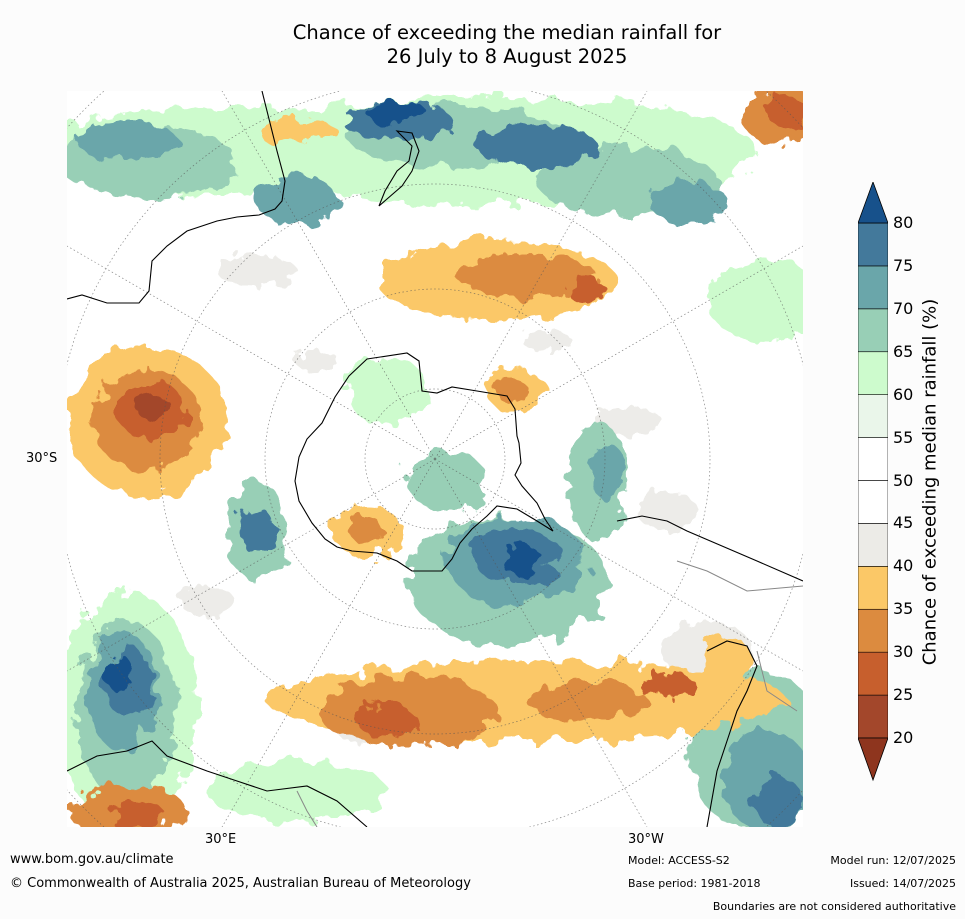 Image resolution: width=965 pixels, height=919 pixels. Describe the element at coordinates (646, 839) in the screenshot. I see `longitude-label-30w: 30°W` at that location.